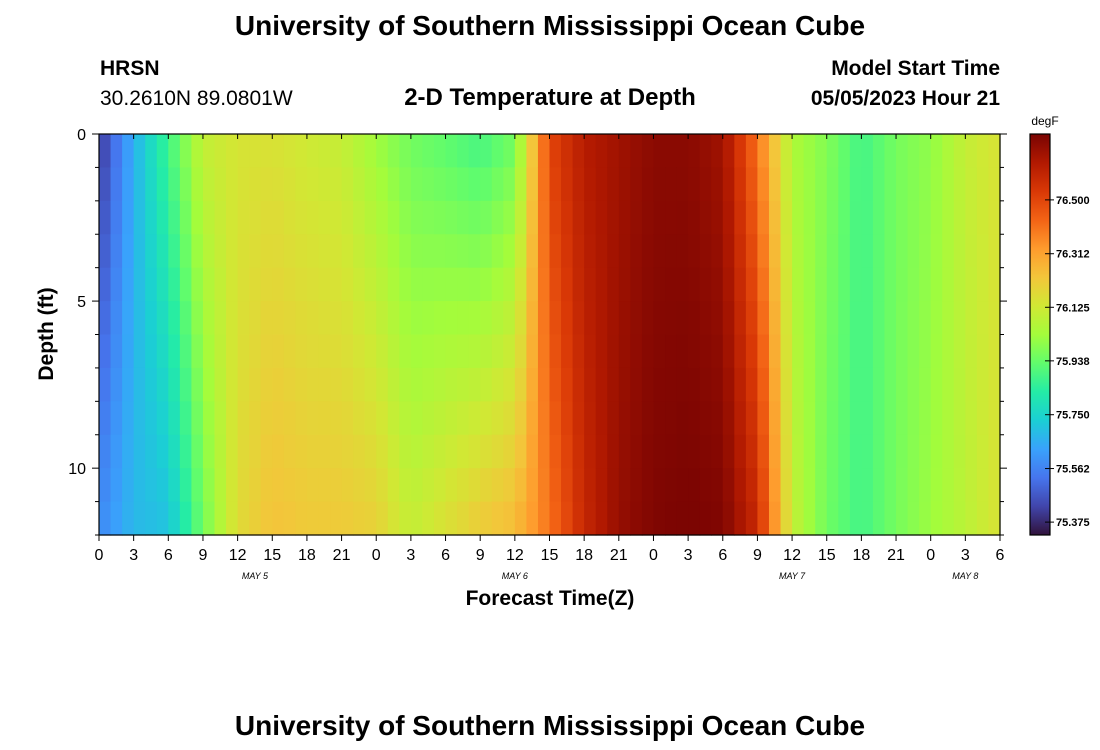 Image resolution: width=1100 pixels, height=750 pixels. What do you see at coordinates (46, 333) in the screenshot?
I see `y-axis-title: Depth (ft)` at bounding box center [46, 333].